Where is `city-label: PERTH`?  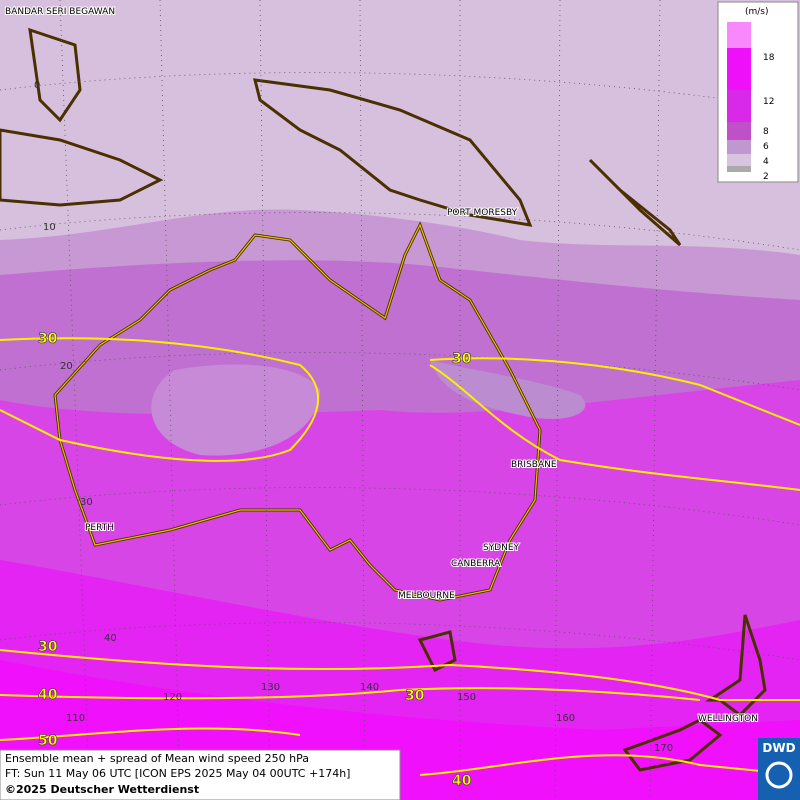
city-label: PERTH is located at coordinates (99, 528).